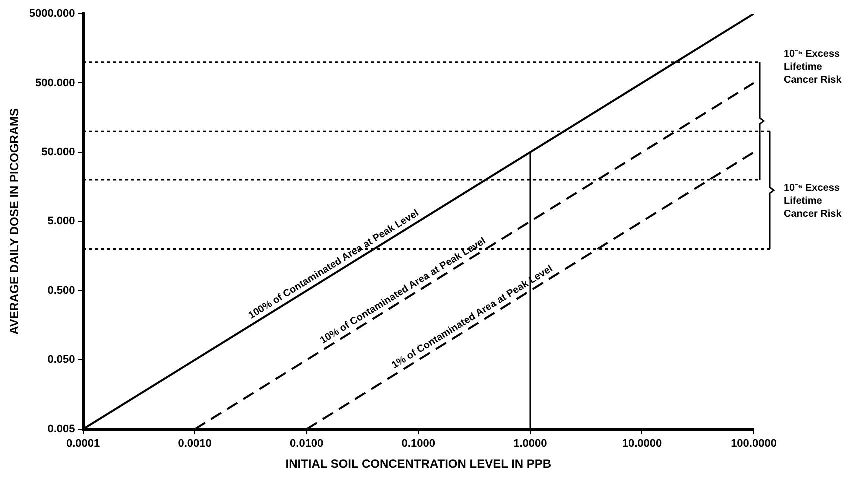 The image size is (866, 480). What do you see at coordinates (195, 444) in the screenshot?
I see `x-tick-label: 0.0010` at bounding box center [195, 444].